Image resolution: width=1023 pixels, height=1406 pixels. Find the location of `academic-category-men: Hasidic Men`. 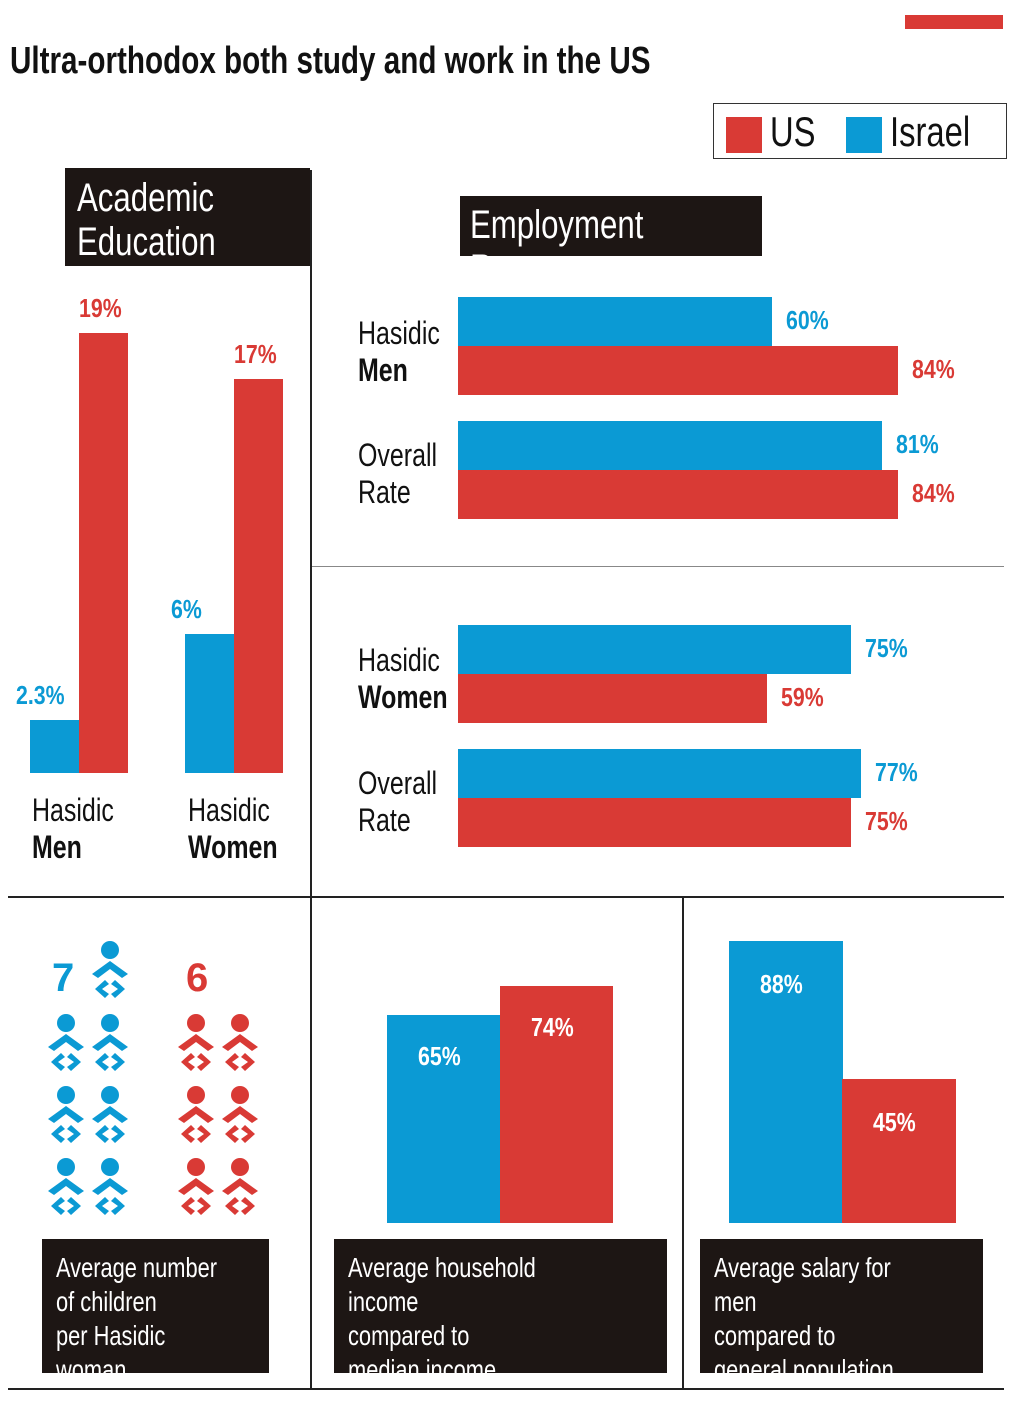

academic-category-men: Hasidic Men is located at coordinates (73, 829).